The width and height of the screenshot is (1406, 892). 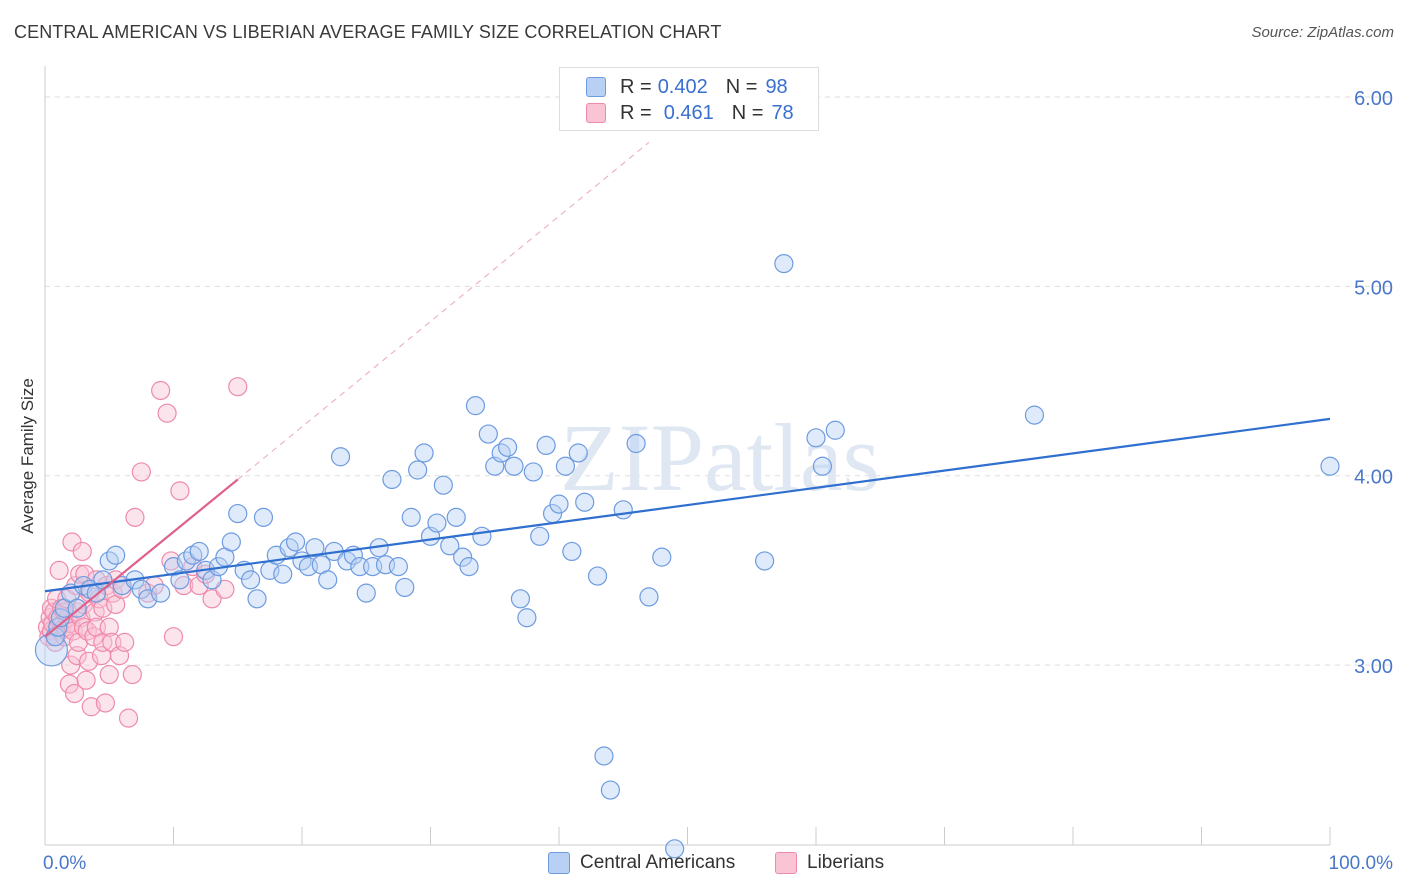 What do you see at coordinates (747, 112) in the screenshot?
I see `legend-n-label: N =` at bounding box center [747, 112].